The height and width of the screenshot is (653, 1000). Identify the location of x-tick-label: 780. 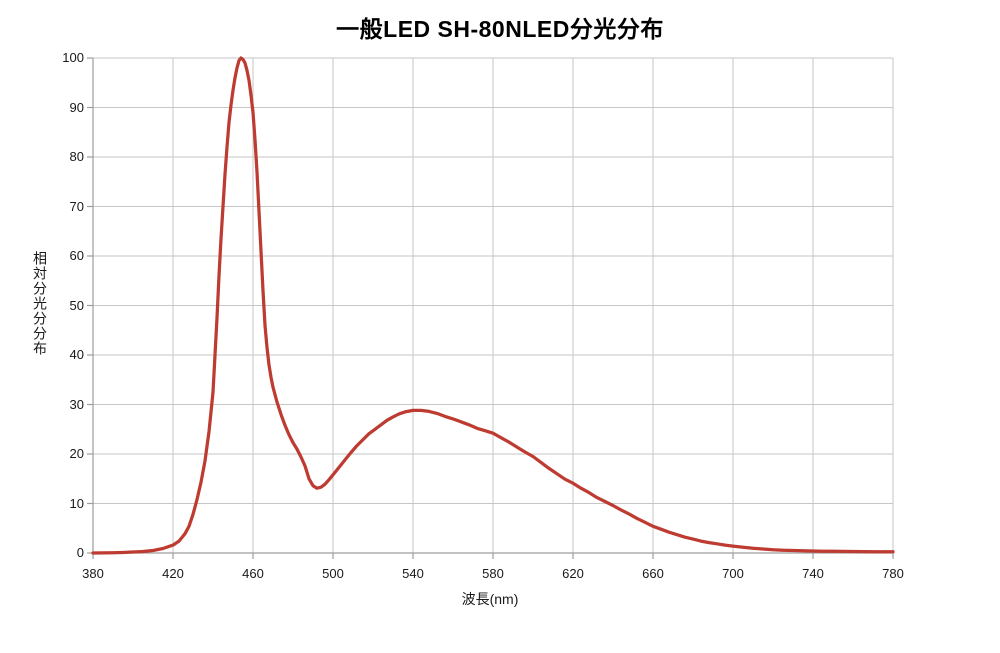
(893, 573).